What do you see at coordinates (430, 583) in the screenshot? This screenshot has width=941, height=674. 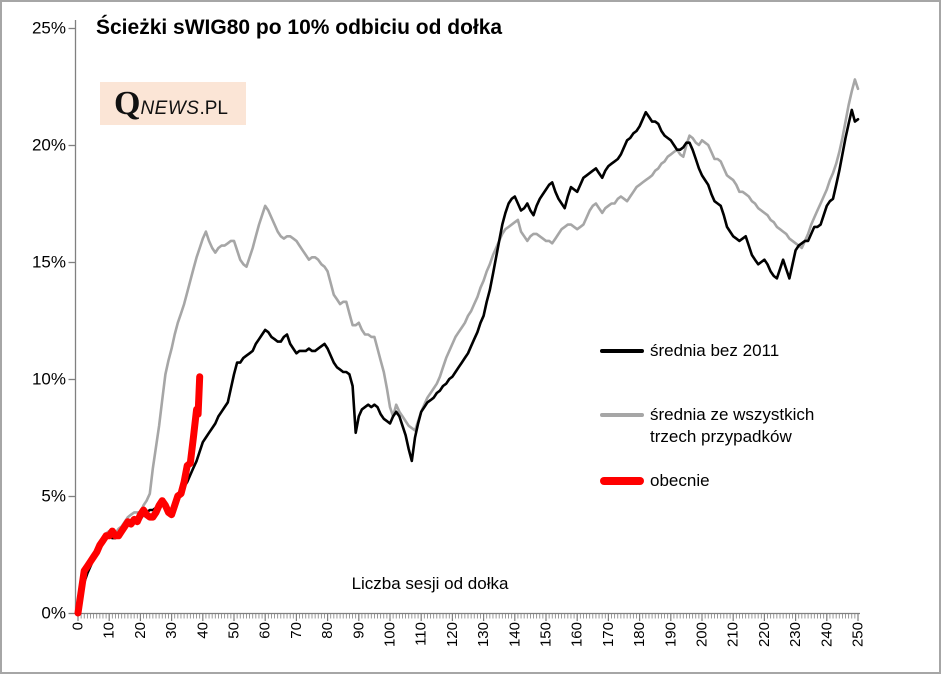 I see `x-axis-title: Liczba sesji od dołka` at bounding box center [430, 583].